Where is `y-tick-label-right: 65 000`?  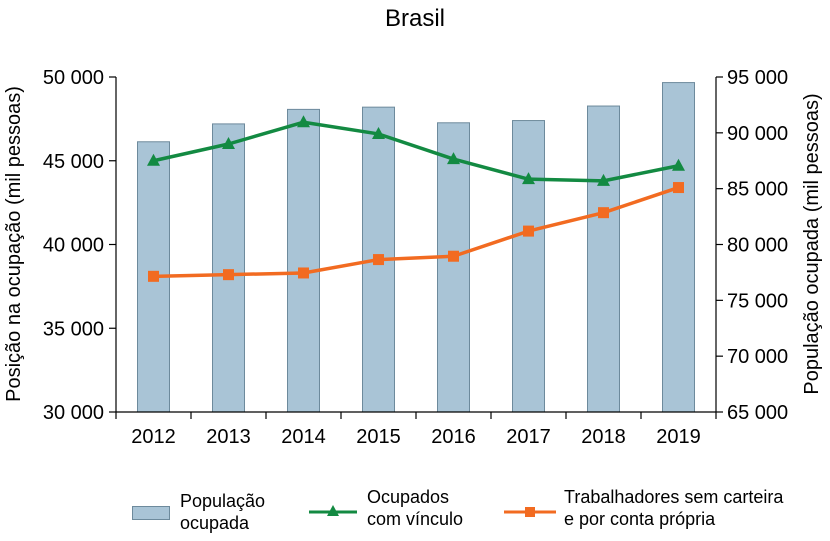
y-tick-label-right: 65 000 is located at coordinates (757, 413).